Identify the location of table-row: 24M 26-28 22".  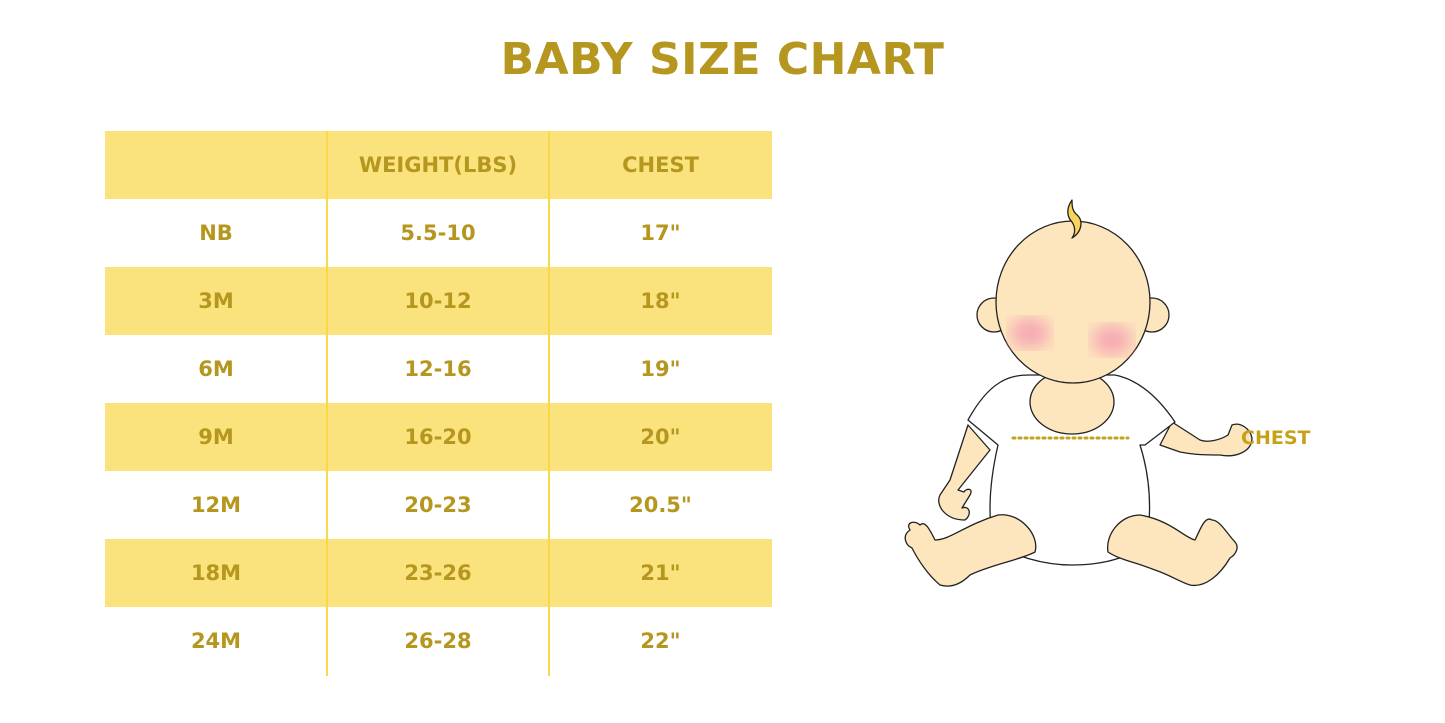
(438, 641).